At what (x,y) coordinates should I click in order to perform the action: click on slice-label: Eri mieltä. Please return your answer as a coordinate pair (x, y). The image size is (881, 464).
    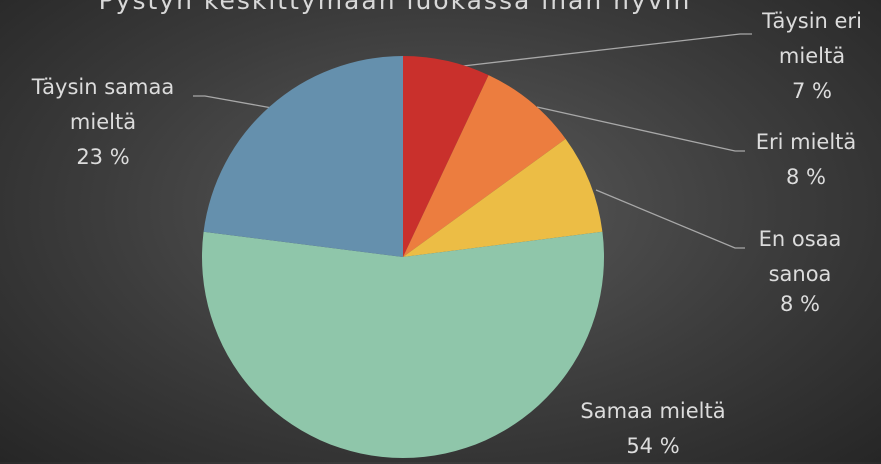
    Looking at the image, I should click on (806, 142).